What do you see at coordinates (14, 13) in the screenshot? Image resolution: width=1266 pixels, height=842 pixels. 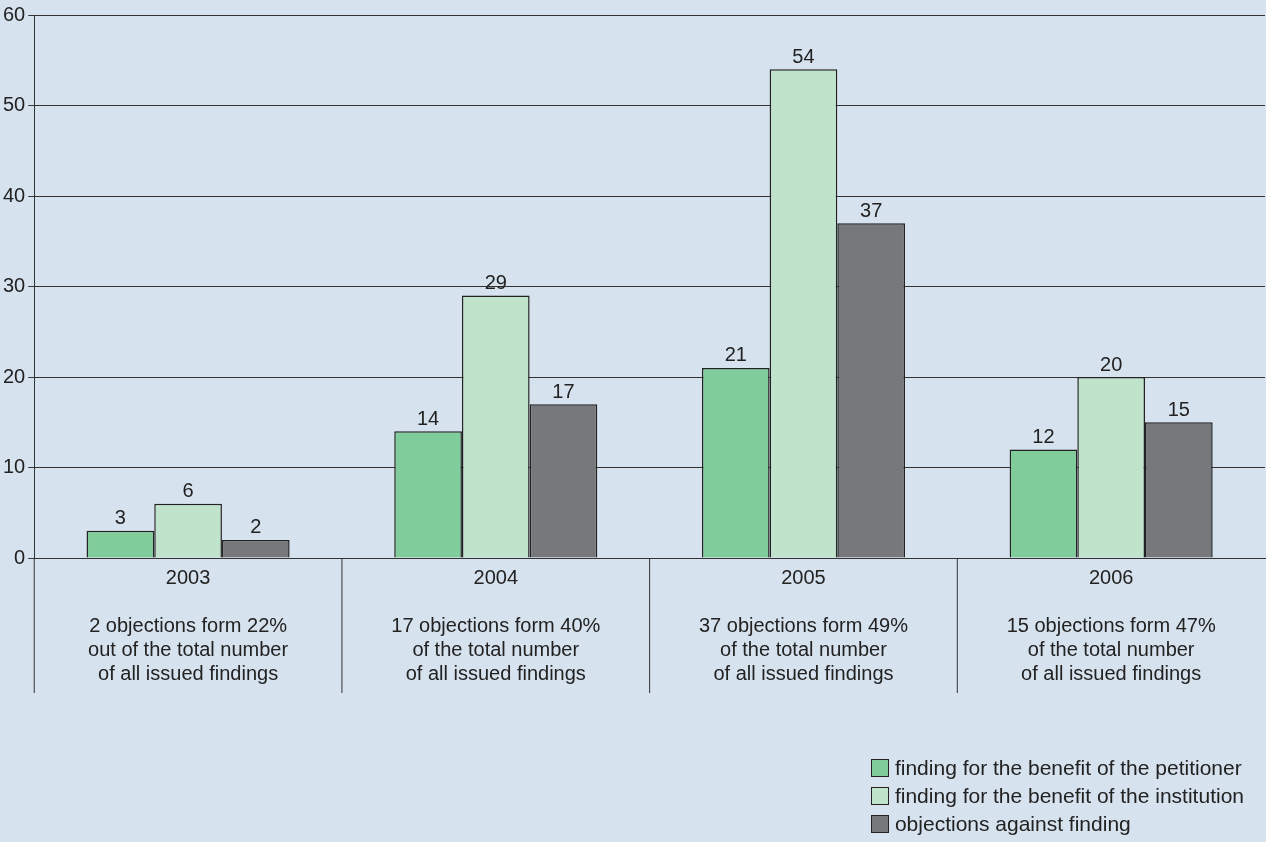 I see `y-tick-label: 60` at bounding box center [14, 13].